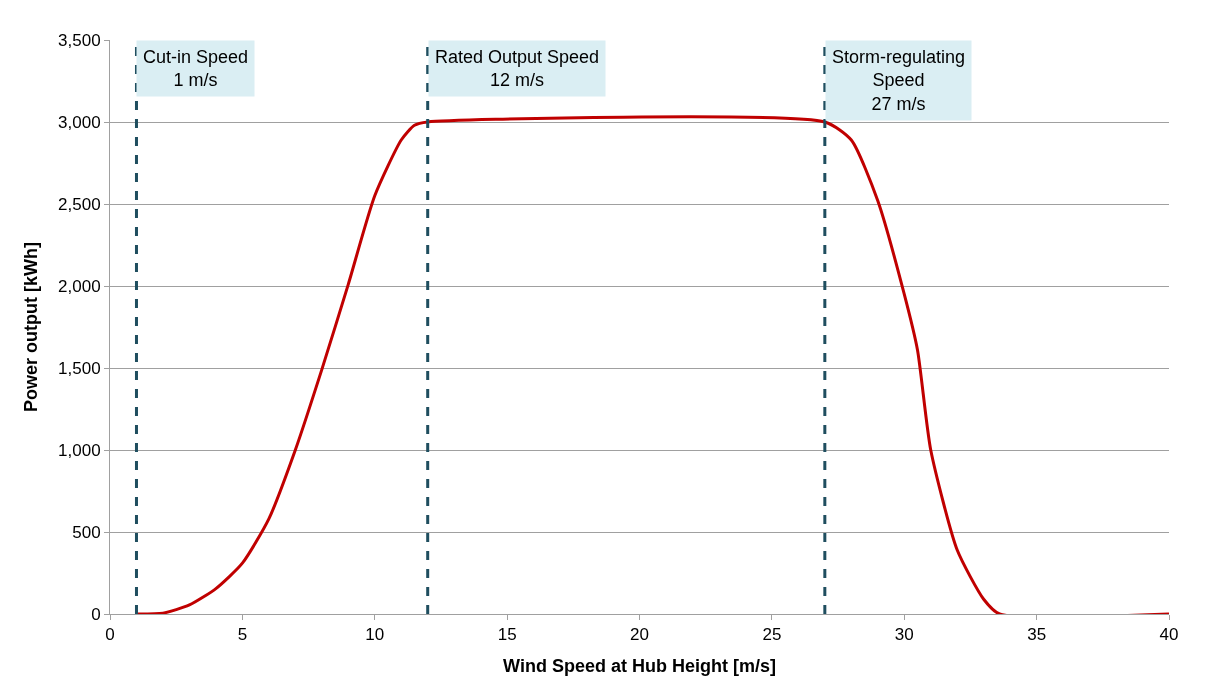 The image size is (1214, 689). What do you see at coordinates (79, 286) in the screenshot?
I see `y-tick-label: 2,000` at bounding box center [79, 286].